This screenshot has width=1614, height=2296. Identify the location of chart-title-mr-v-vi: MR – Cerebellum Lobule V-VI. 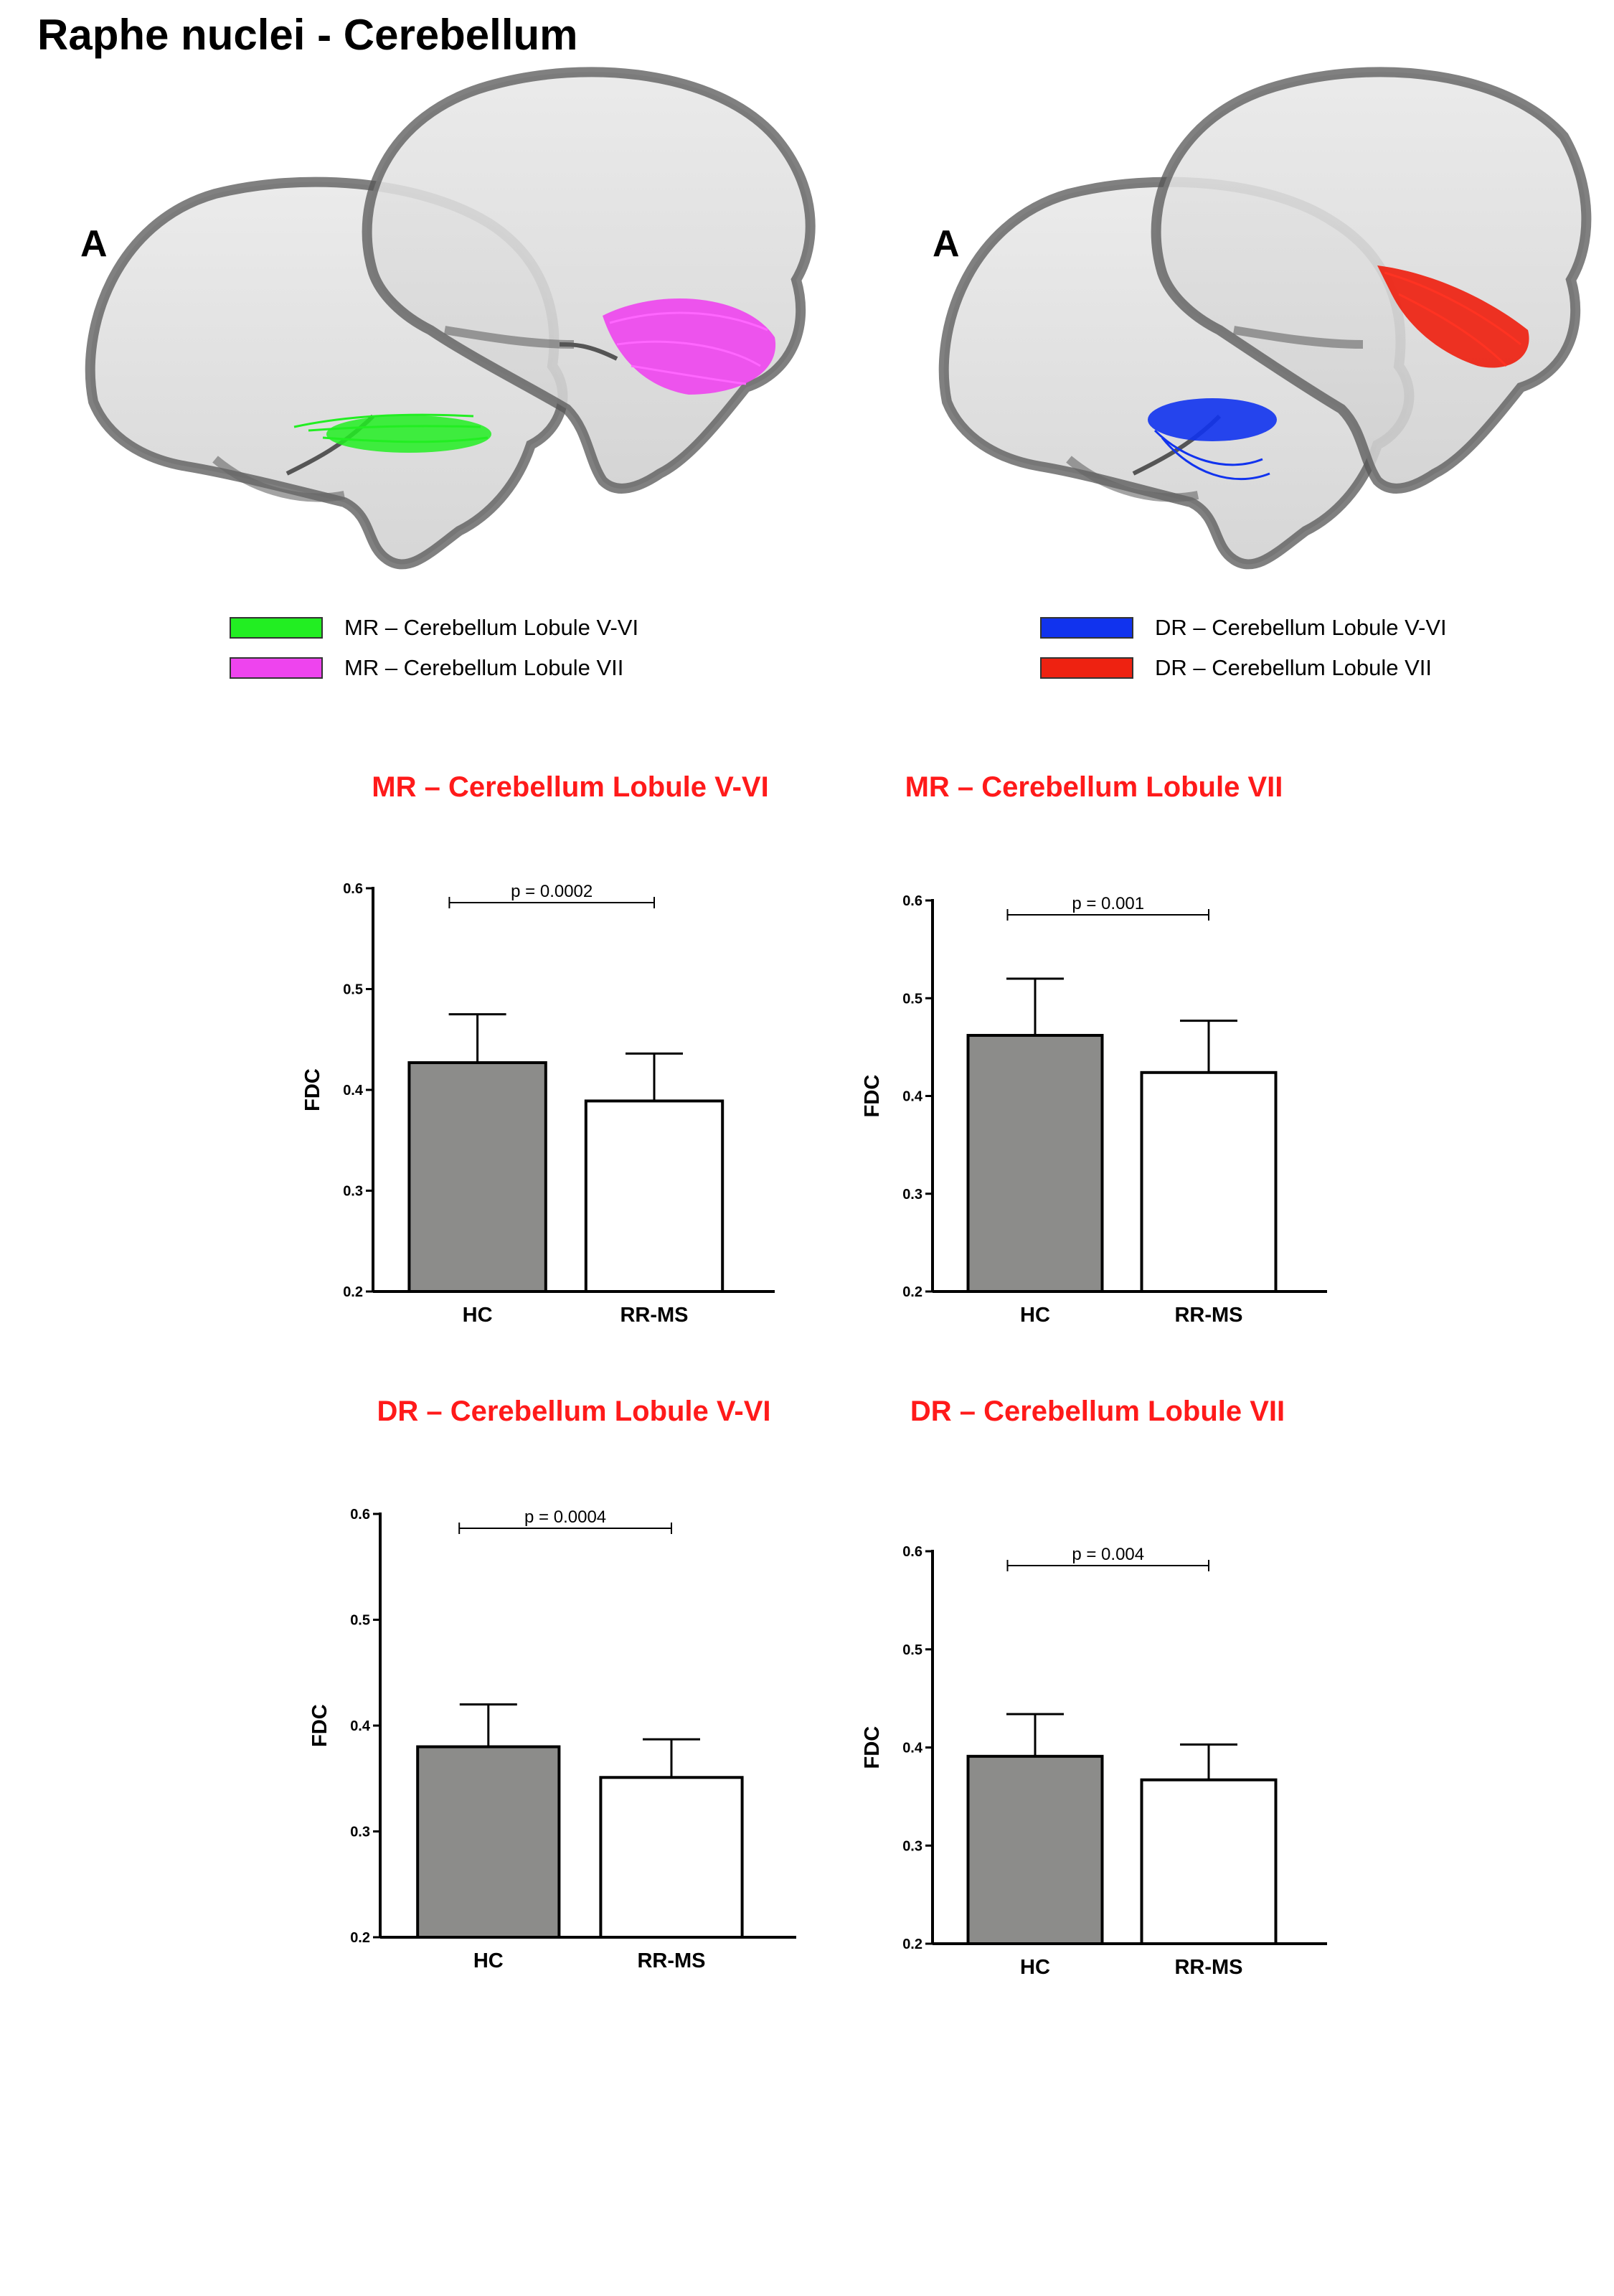
(570, 787).